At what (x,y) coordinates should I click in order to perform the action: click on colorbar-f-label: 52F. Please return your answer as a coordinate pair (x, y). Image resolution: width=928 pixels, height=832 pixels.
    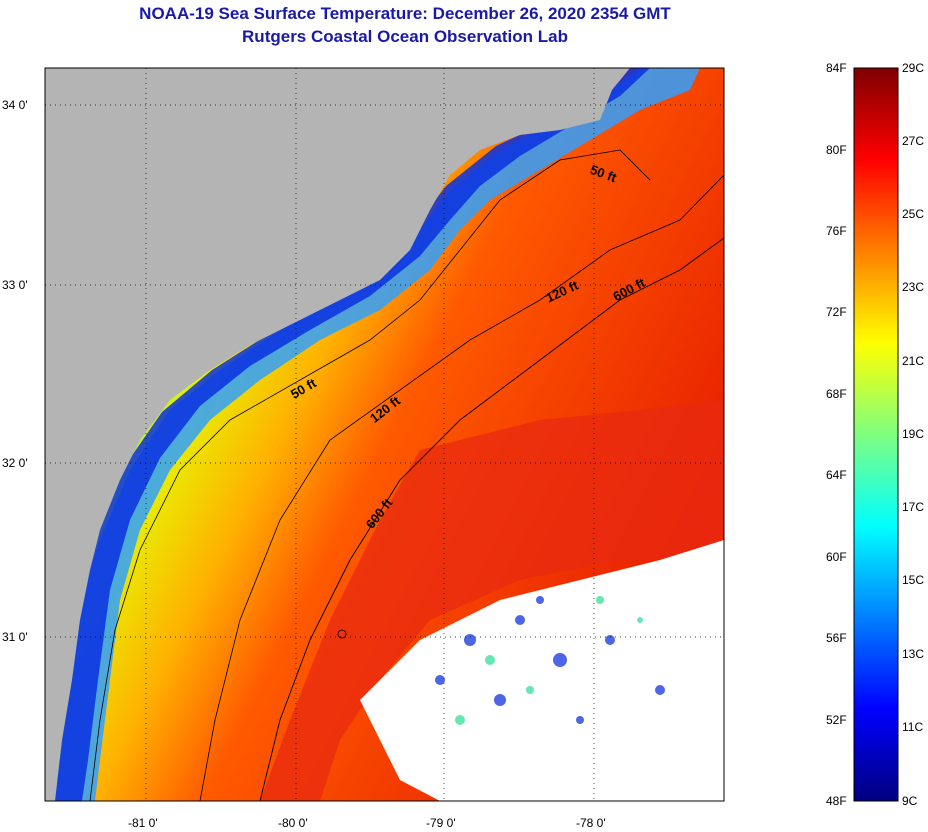
    Looking at the image, I should click on (836, 720).